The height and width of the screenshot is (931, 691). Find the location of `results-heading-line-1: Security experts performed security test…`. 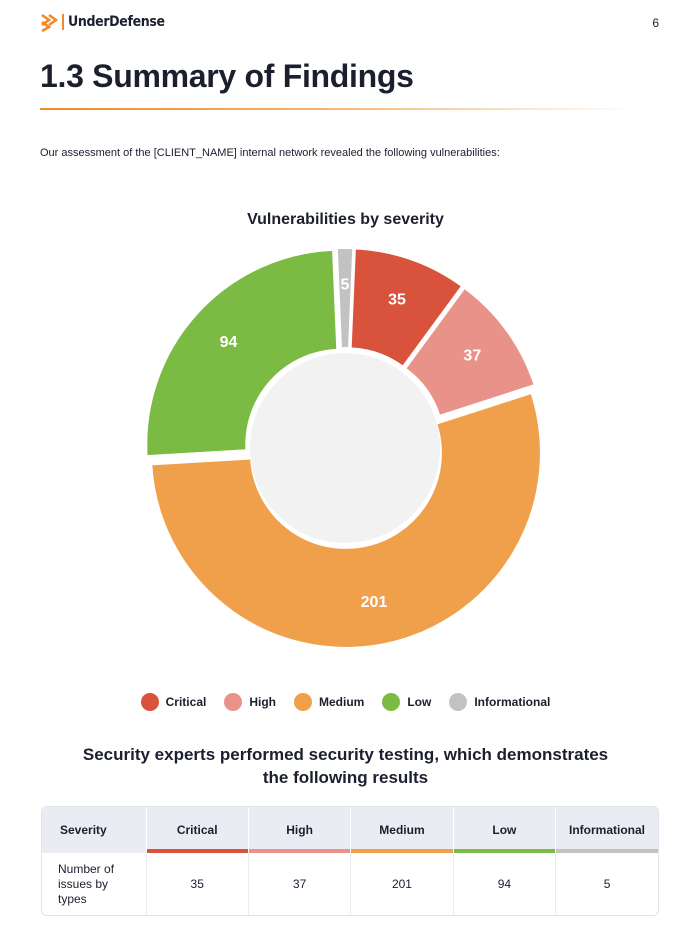

results-heading-line-1: Security experts performed security test… is located at coordinates (345, 754).